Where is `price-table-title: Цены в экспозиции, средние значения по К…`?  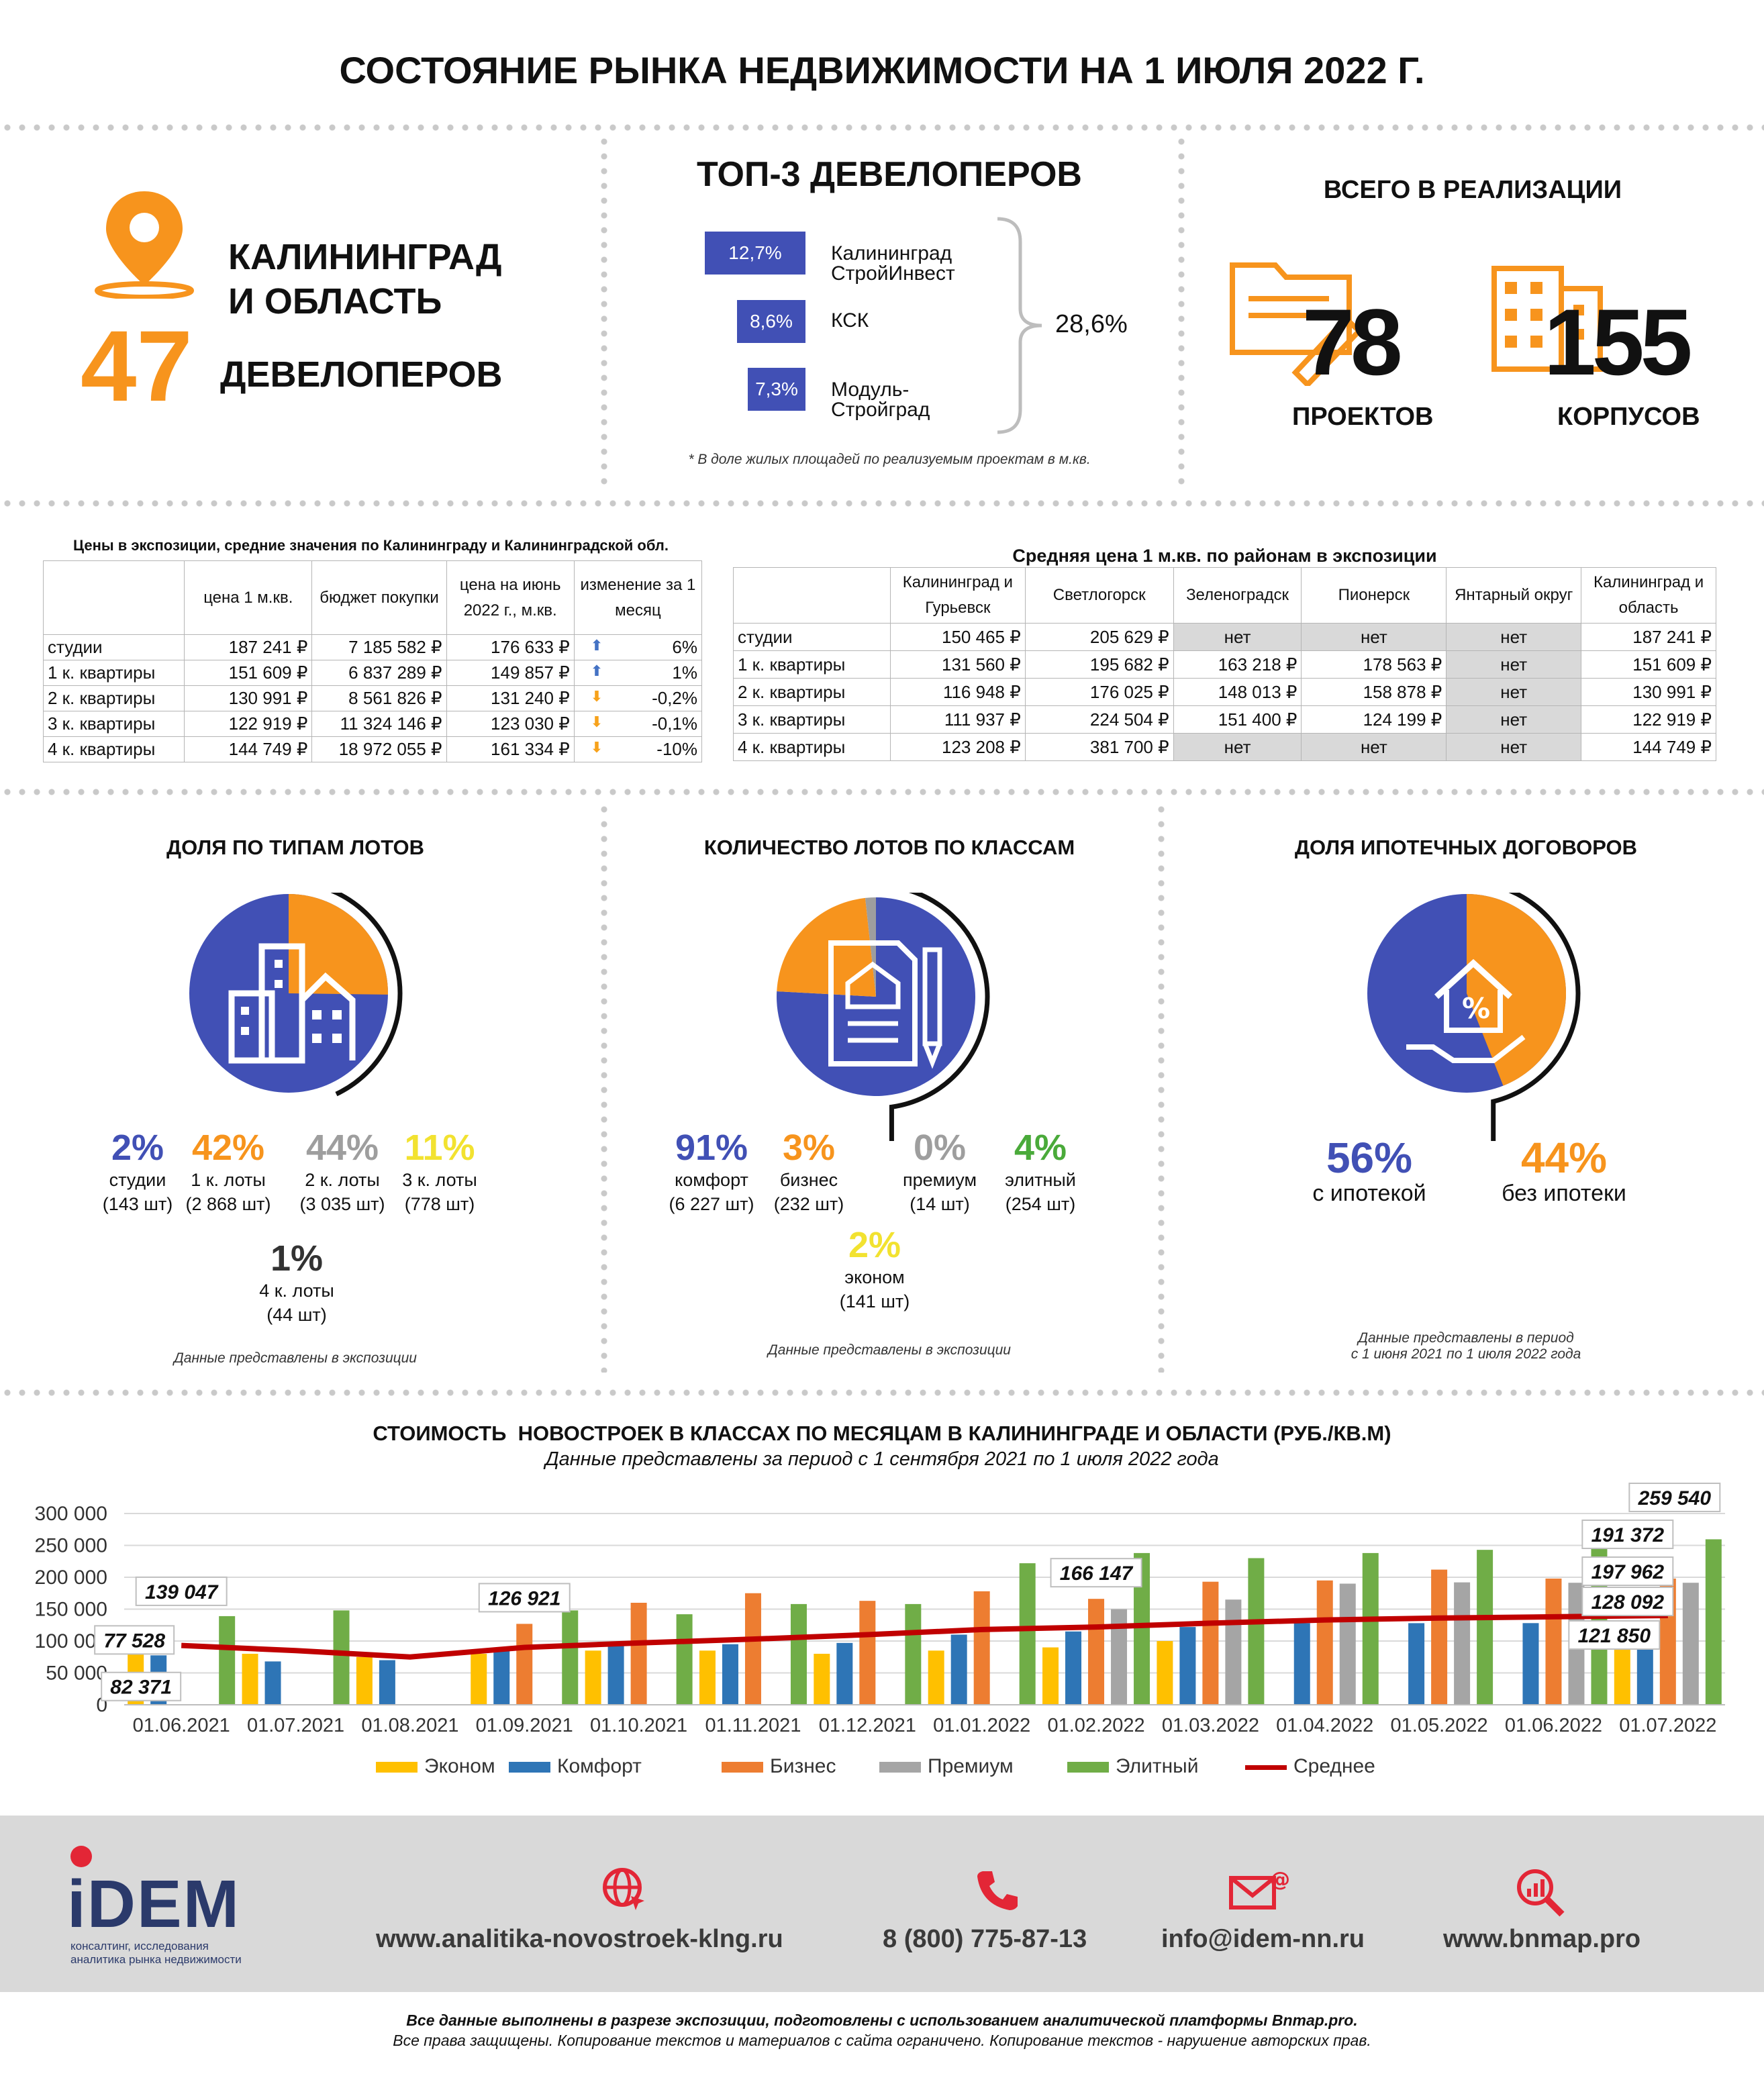 price-table-title: Цены в экспозиции, средние значения по К… is located at coordinates (371, 545).